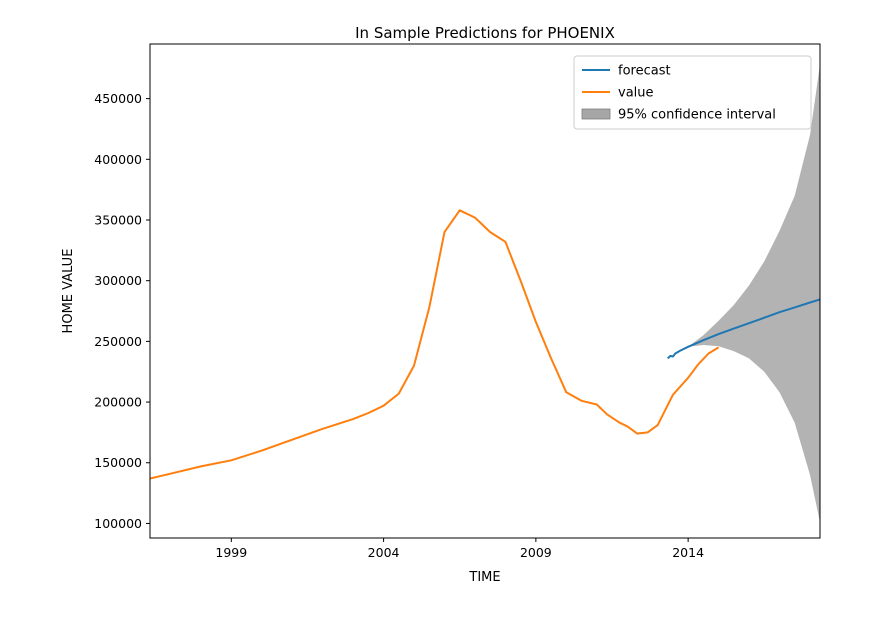  I want to click on legend: forecast value 95% confidence interval, so click(692, 92).